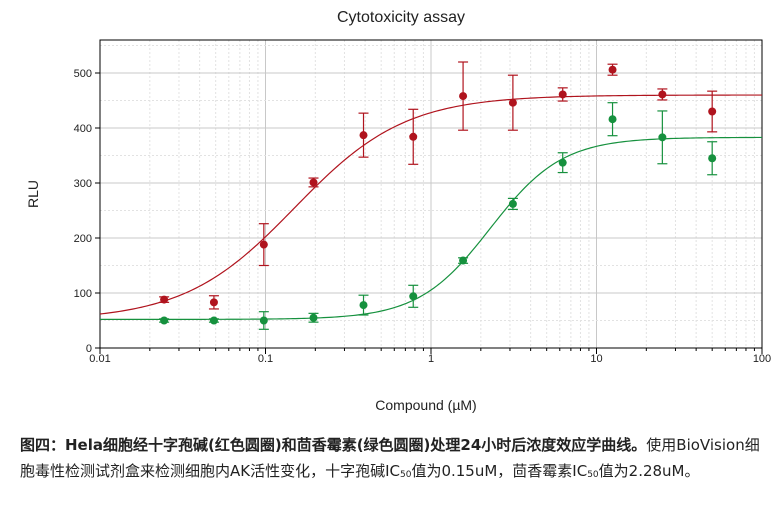 The width and height of the screenshot is (783, 520). Describe the element at coordinates (33, 194) in the screenshot. I see `y-axis-label: RLU` at that location.